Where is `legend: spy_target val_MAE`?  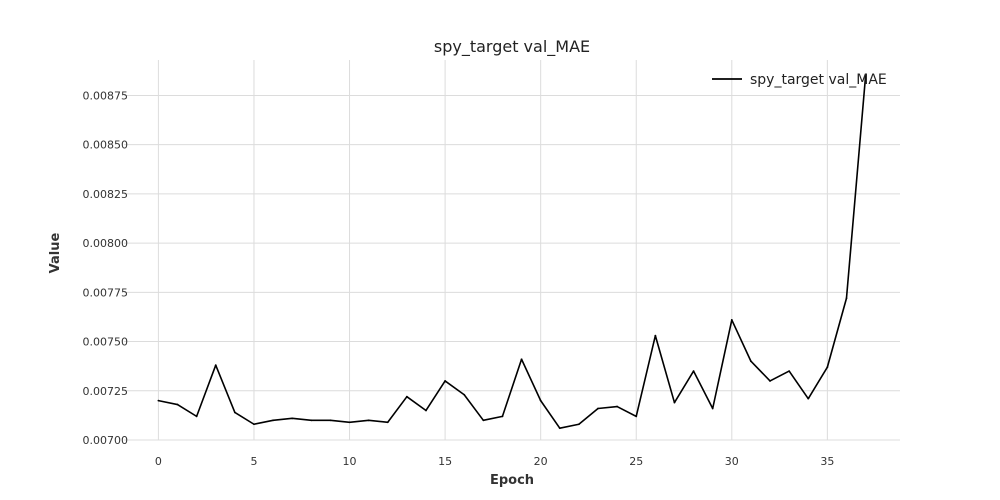
legend: spy_target val_MAE is located at coordinates (799, 80).